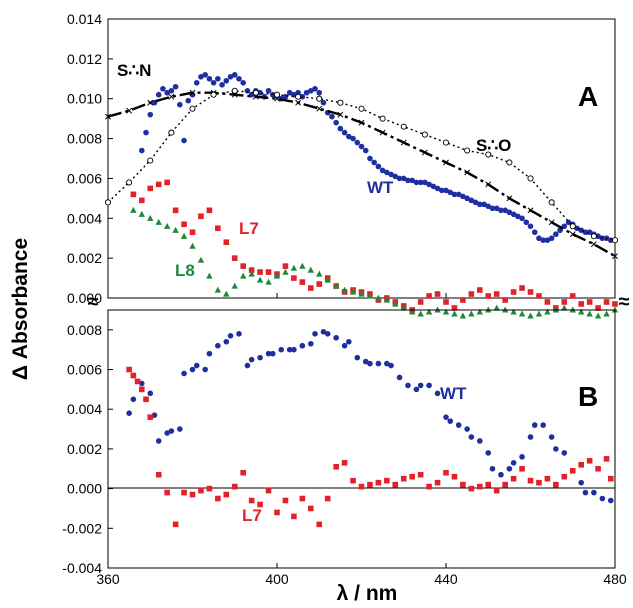 This screenshot has width=633, height=608. I want to click on panel-b-y-ticks: -0.004 -0.002 0.000 0.002 0.004 0.006 0.008, so click(87, 449).